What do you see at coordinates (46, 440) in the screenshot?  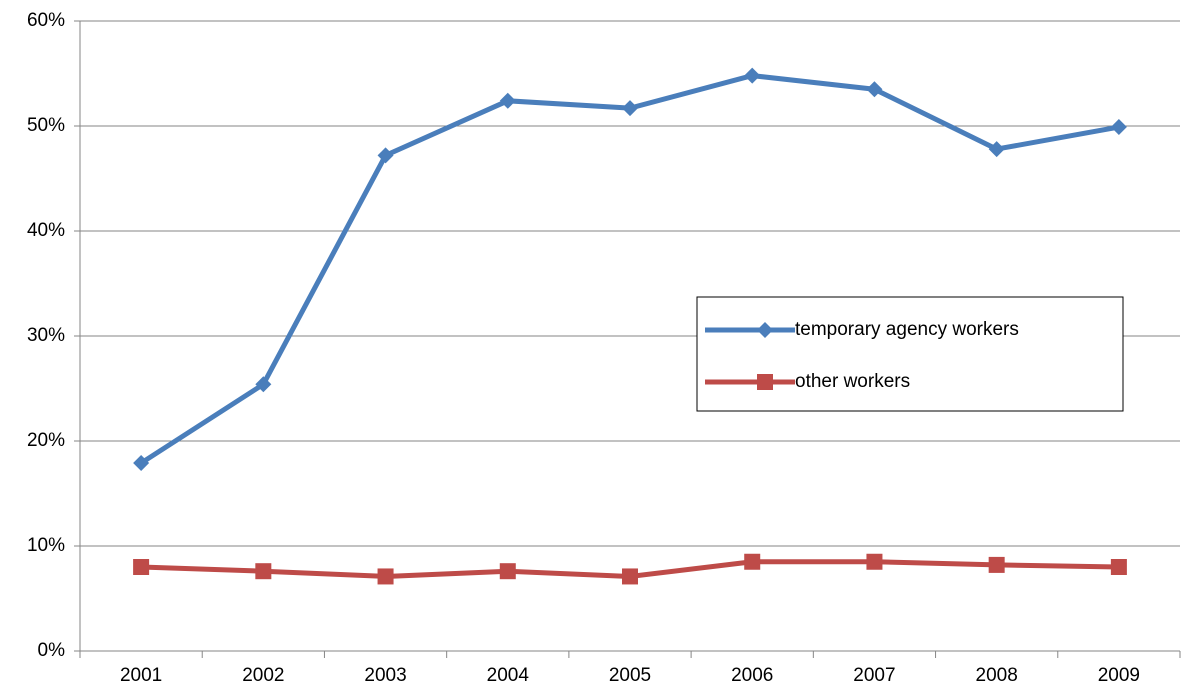 I see `y-tick-label: 20%` at bounding box center [46, 440].